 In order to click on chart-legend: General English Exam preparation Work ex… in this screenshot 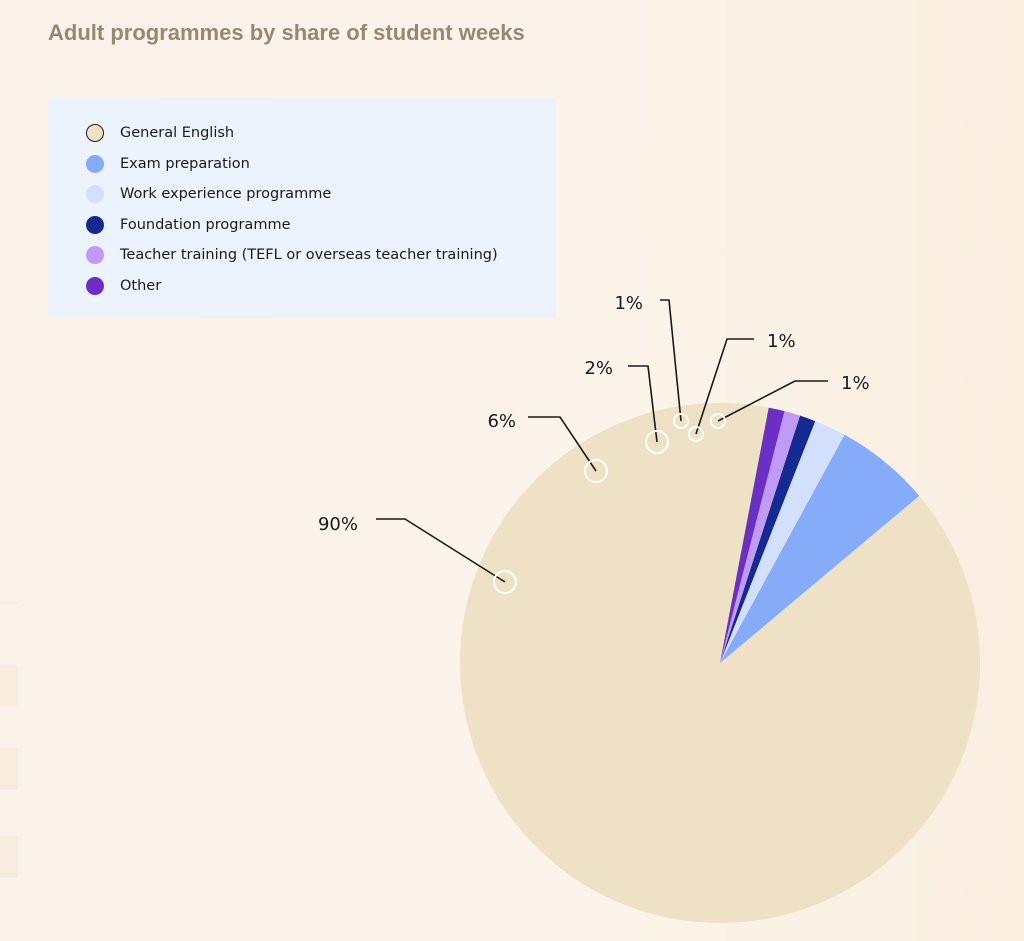, I will do `click(302, 208)`.